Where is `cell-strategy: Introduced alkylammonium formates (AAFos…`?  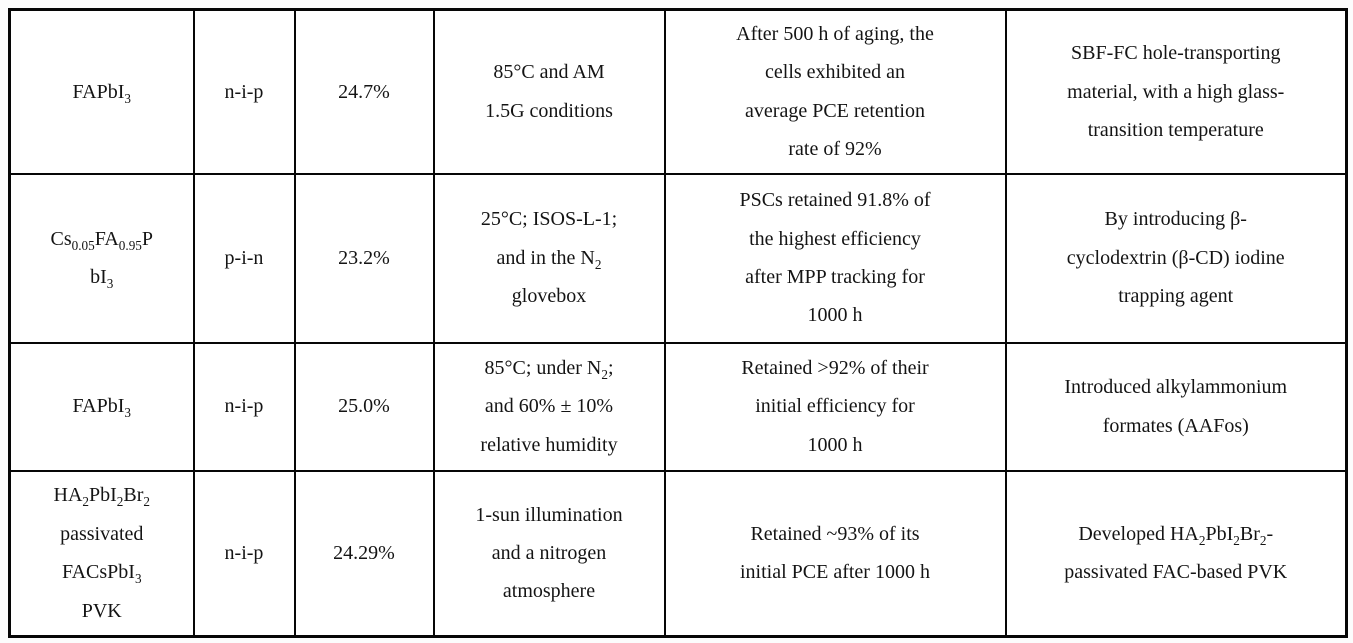
cell-strategy: Introduced alkylammonium formates (AAFos… is located at coordinates (1176, 406).